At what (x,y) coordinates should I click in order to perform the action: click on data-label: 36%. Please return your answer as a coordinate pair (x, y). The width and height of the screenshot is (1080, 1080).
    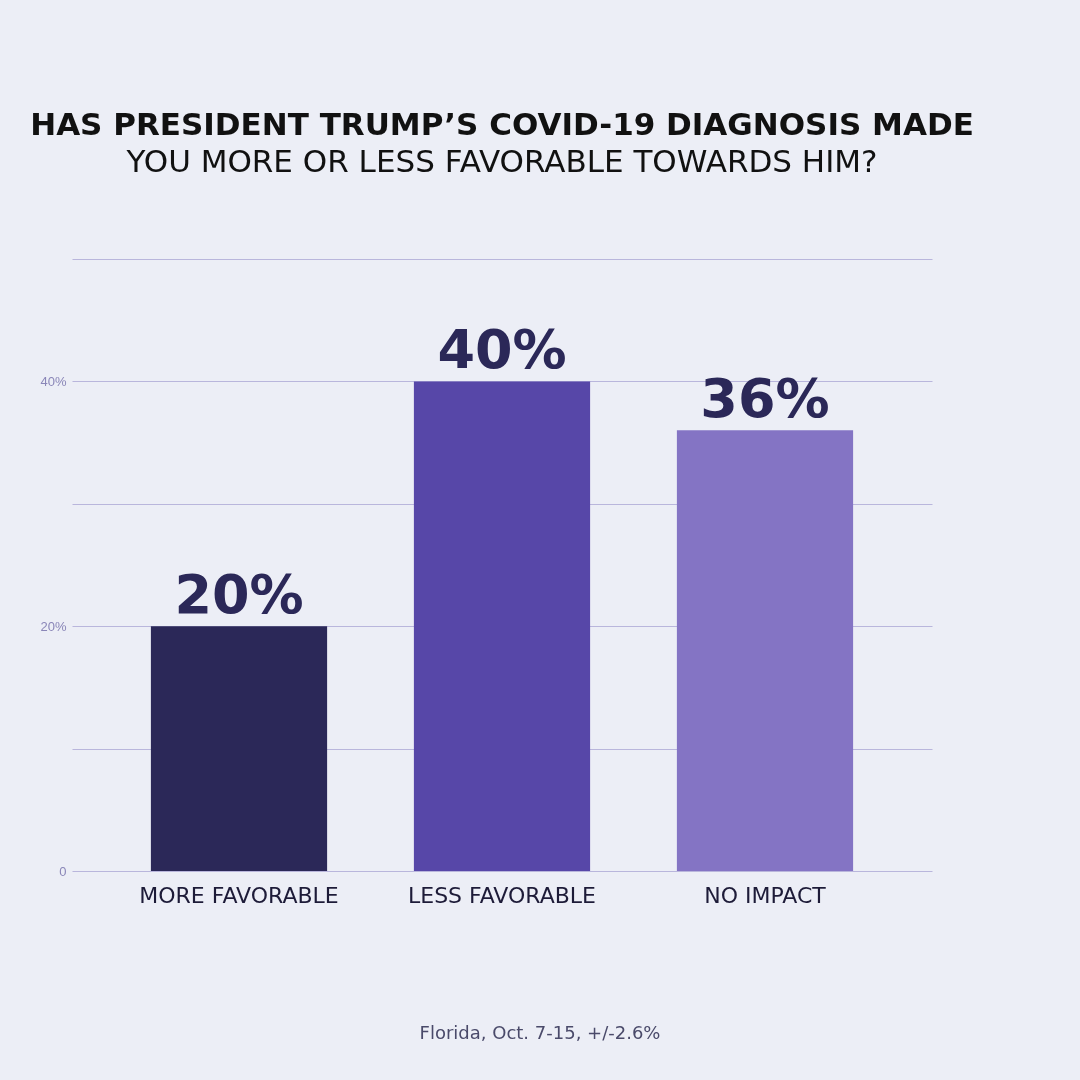
    Looking at the image, I should click on (765, 399).